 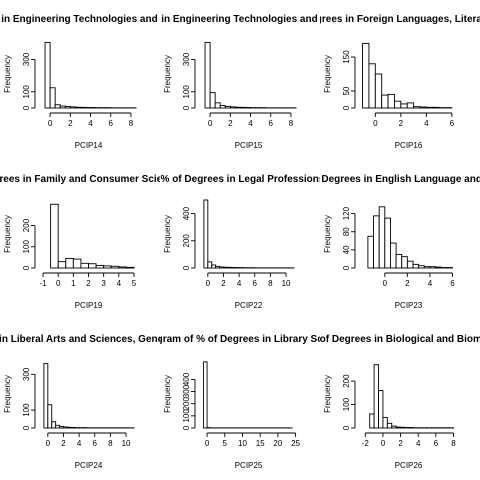 What do you see at coordinates (409, 305) in the screenshot?
I see `x-axis-label: PCIP23` at bounding box center [409, 305].